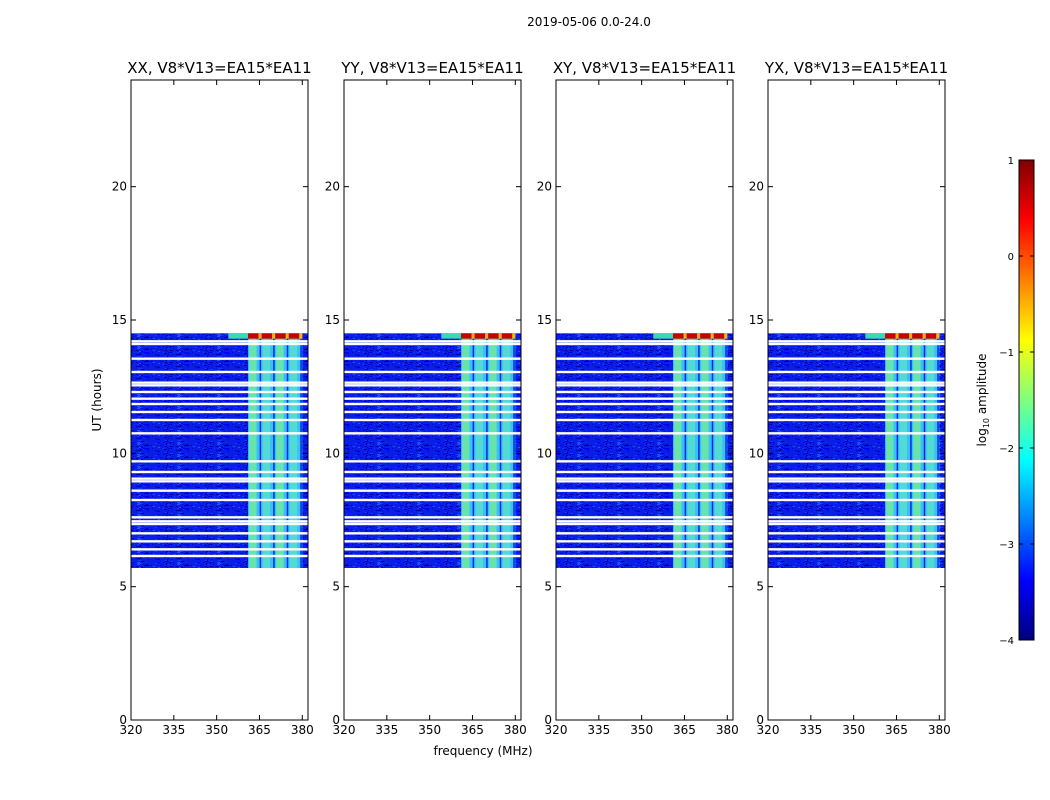 The image size is (1050, 800). I want to click on x-tick-label: 365, so click(472, 730).